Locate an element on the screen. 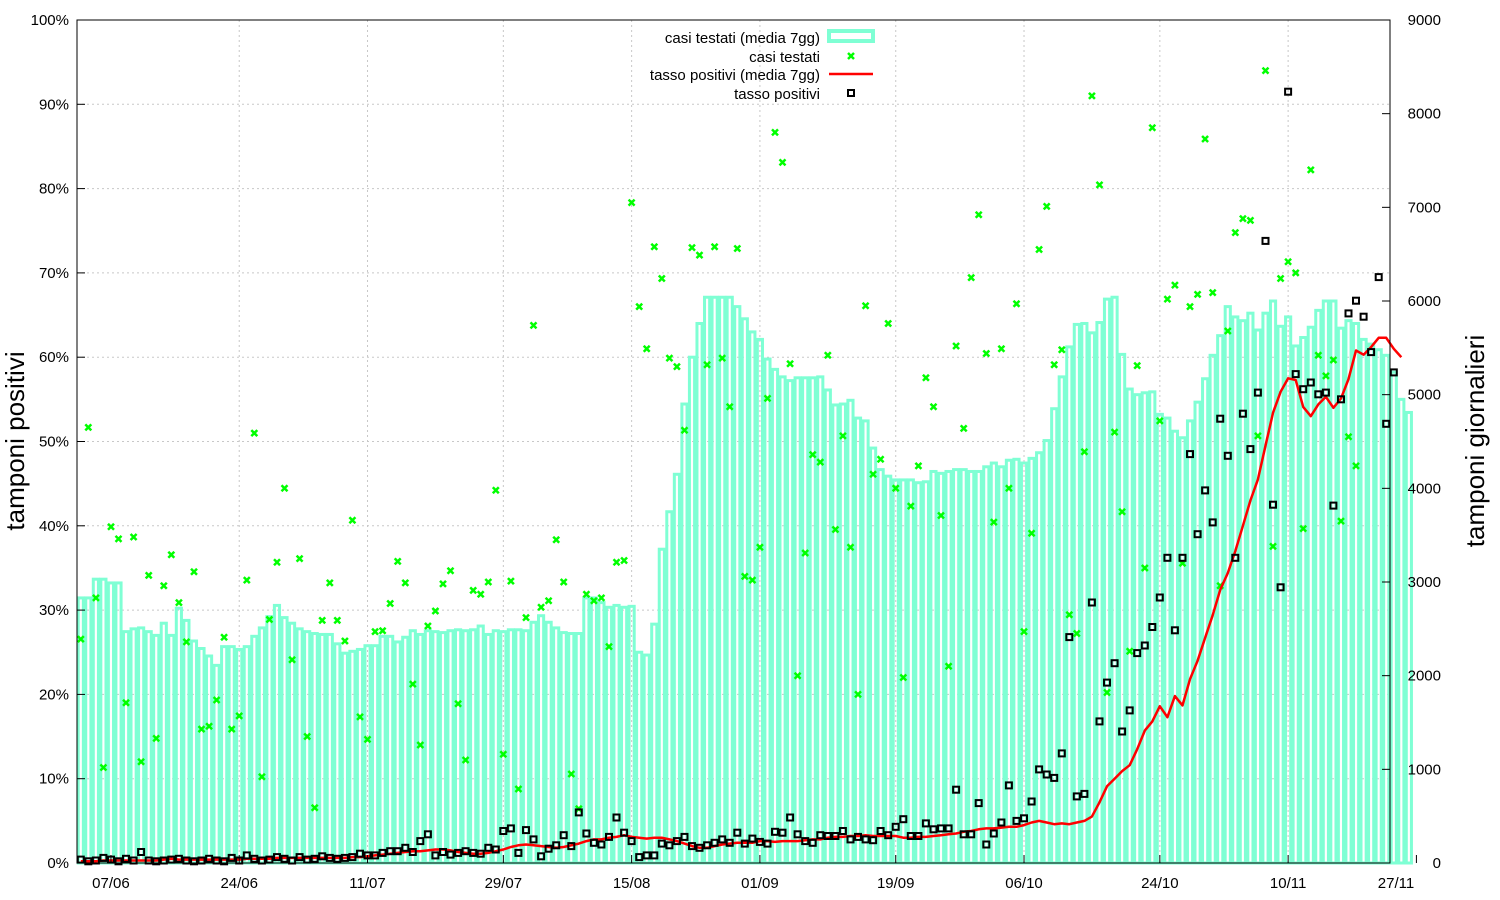 This screenshot has width=1500, height=900. x-tick-label-8: 24/10 is located at coordinates (1160, 883).